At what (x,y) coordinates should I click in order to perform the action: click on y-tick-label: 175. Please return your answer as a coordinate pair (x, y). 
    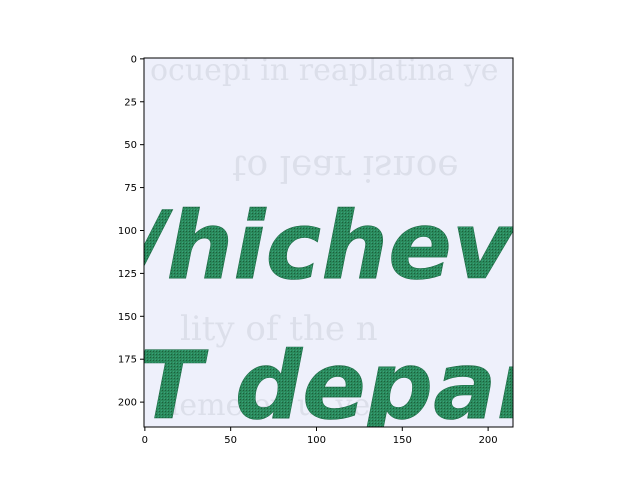
    Looking at the image, I should click on (127, 360).